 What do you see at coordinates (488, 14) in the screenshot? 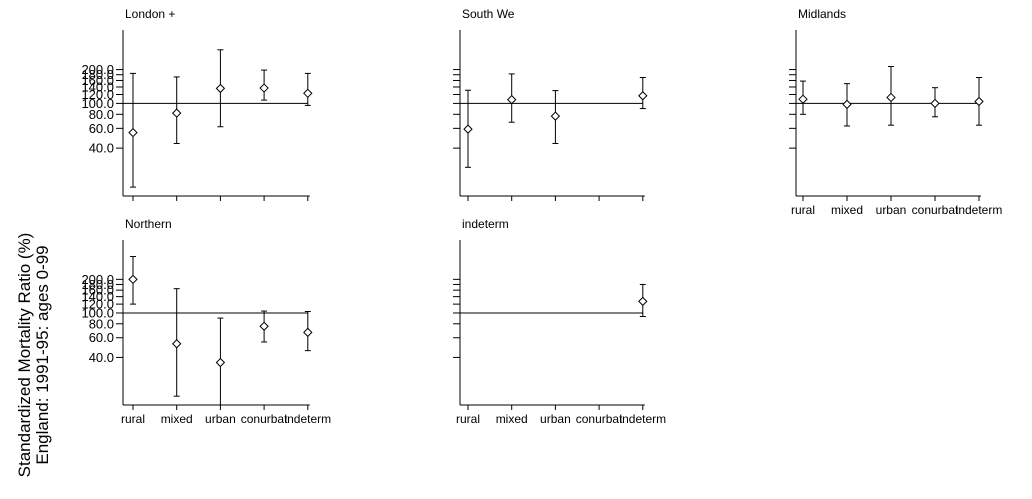
I see `panel-title: South We` at bounding box center [488, 14].